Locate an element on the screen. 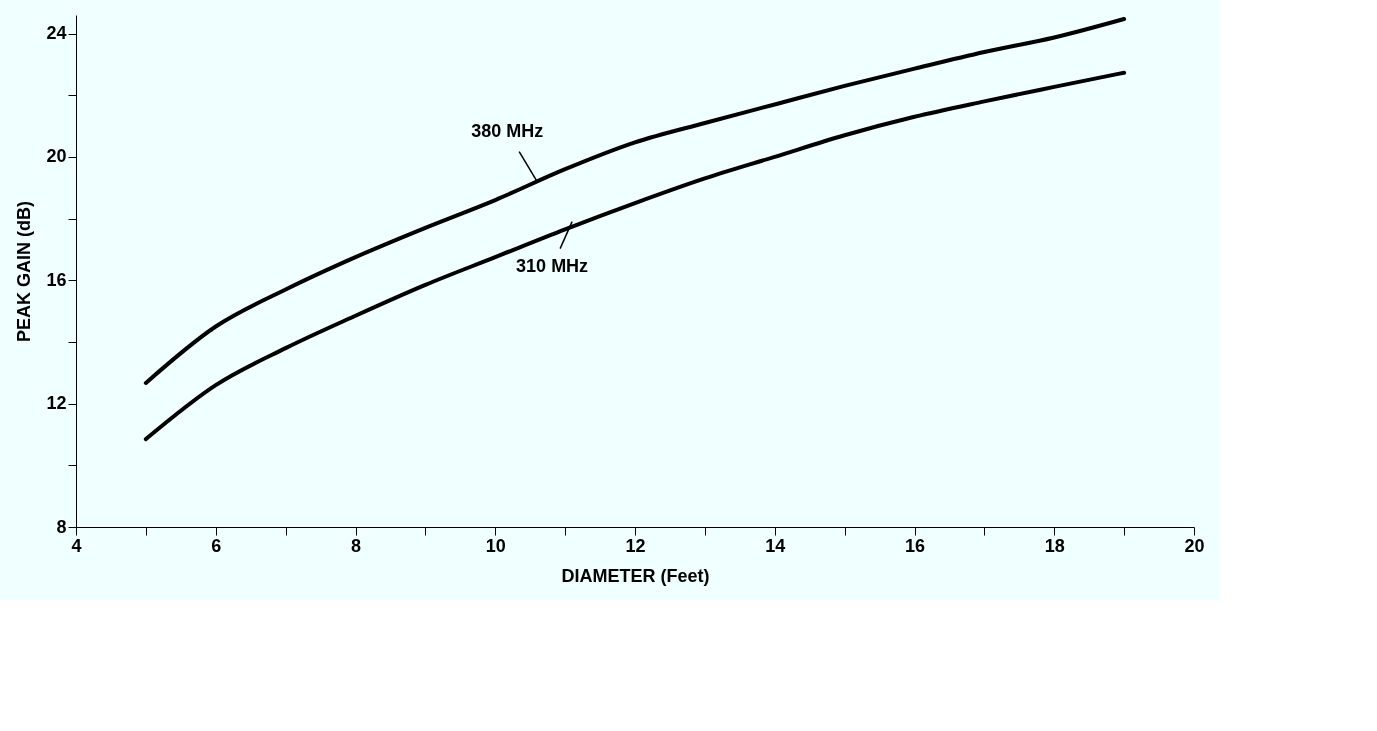 The width and height of the screenshot is (1377, 731). x-tick-label: 4 is located at coordinates (76, 545).